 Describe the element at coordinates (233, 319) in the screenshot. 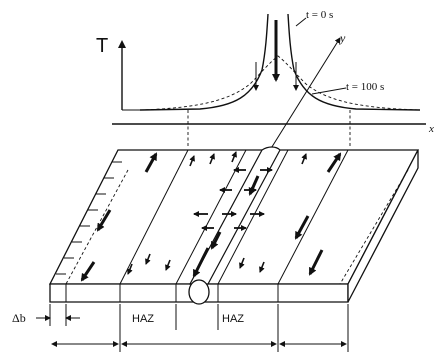

I see `haz-right-label: HAZ` at that location.